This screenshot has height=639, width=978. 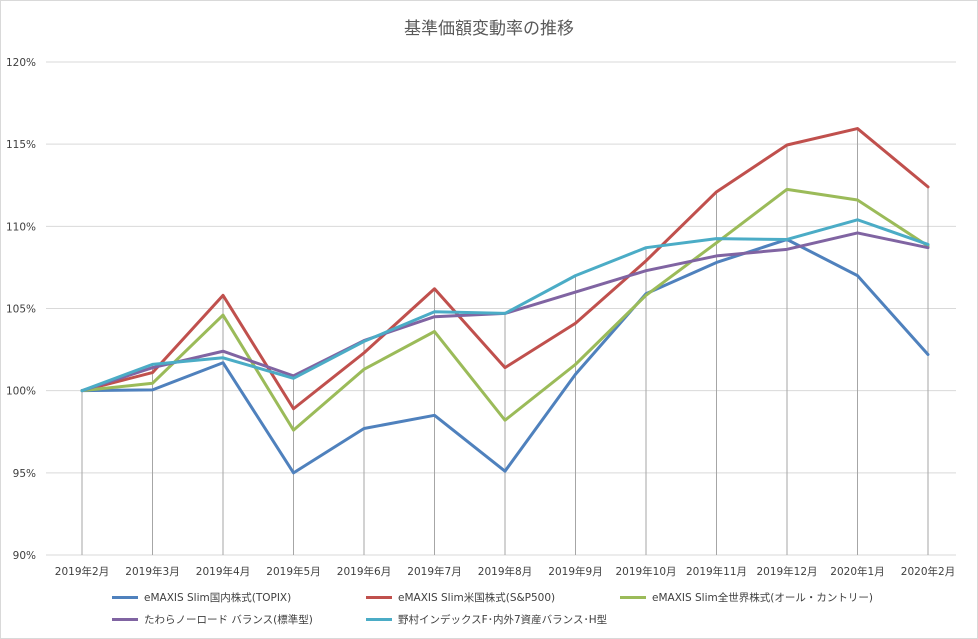 What do you see at coordinates (21, 227) in the screenshot?
I see `y-tick-label: 110%` at bounding box center [21, 227].